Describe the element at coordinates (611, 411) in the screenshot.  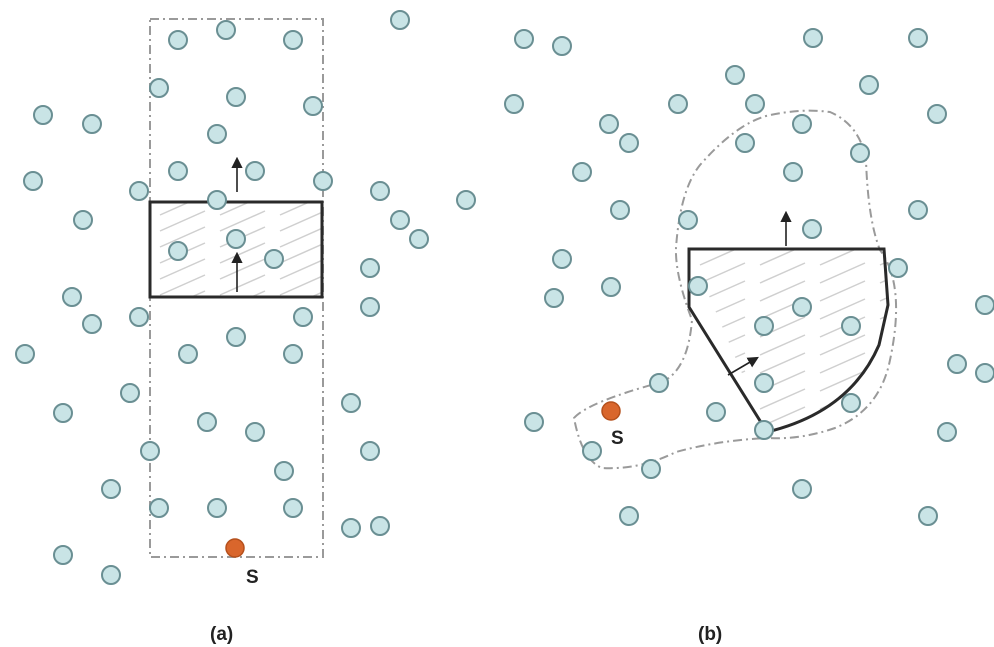
I see `source-node-b` at that location.